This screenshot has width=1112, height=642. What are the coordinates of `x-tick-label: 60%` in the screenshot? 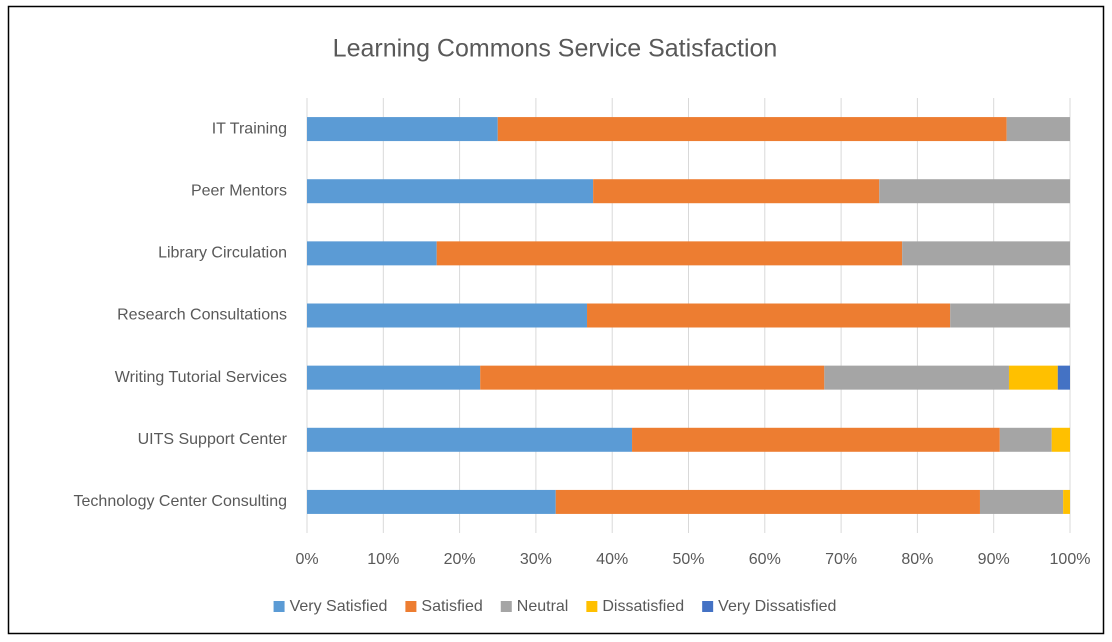 It's located at (765, 559).